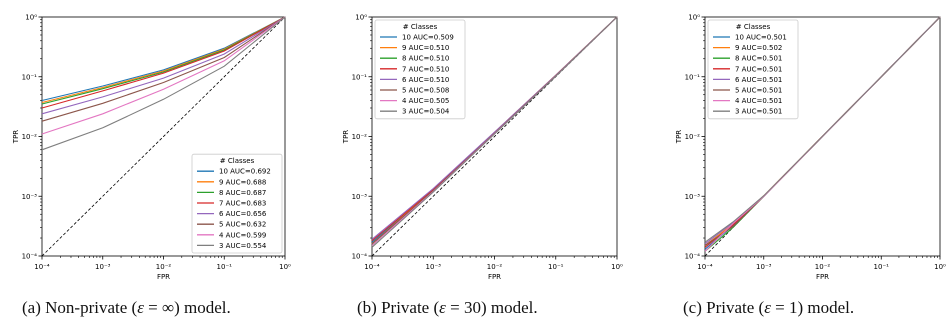 The width and height of the screenshot is (951, 327). Describe the element at coordinates (425, 80) in the screenshot. I see `legend-entry: 6 AUC=0.510` at that location.